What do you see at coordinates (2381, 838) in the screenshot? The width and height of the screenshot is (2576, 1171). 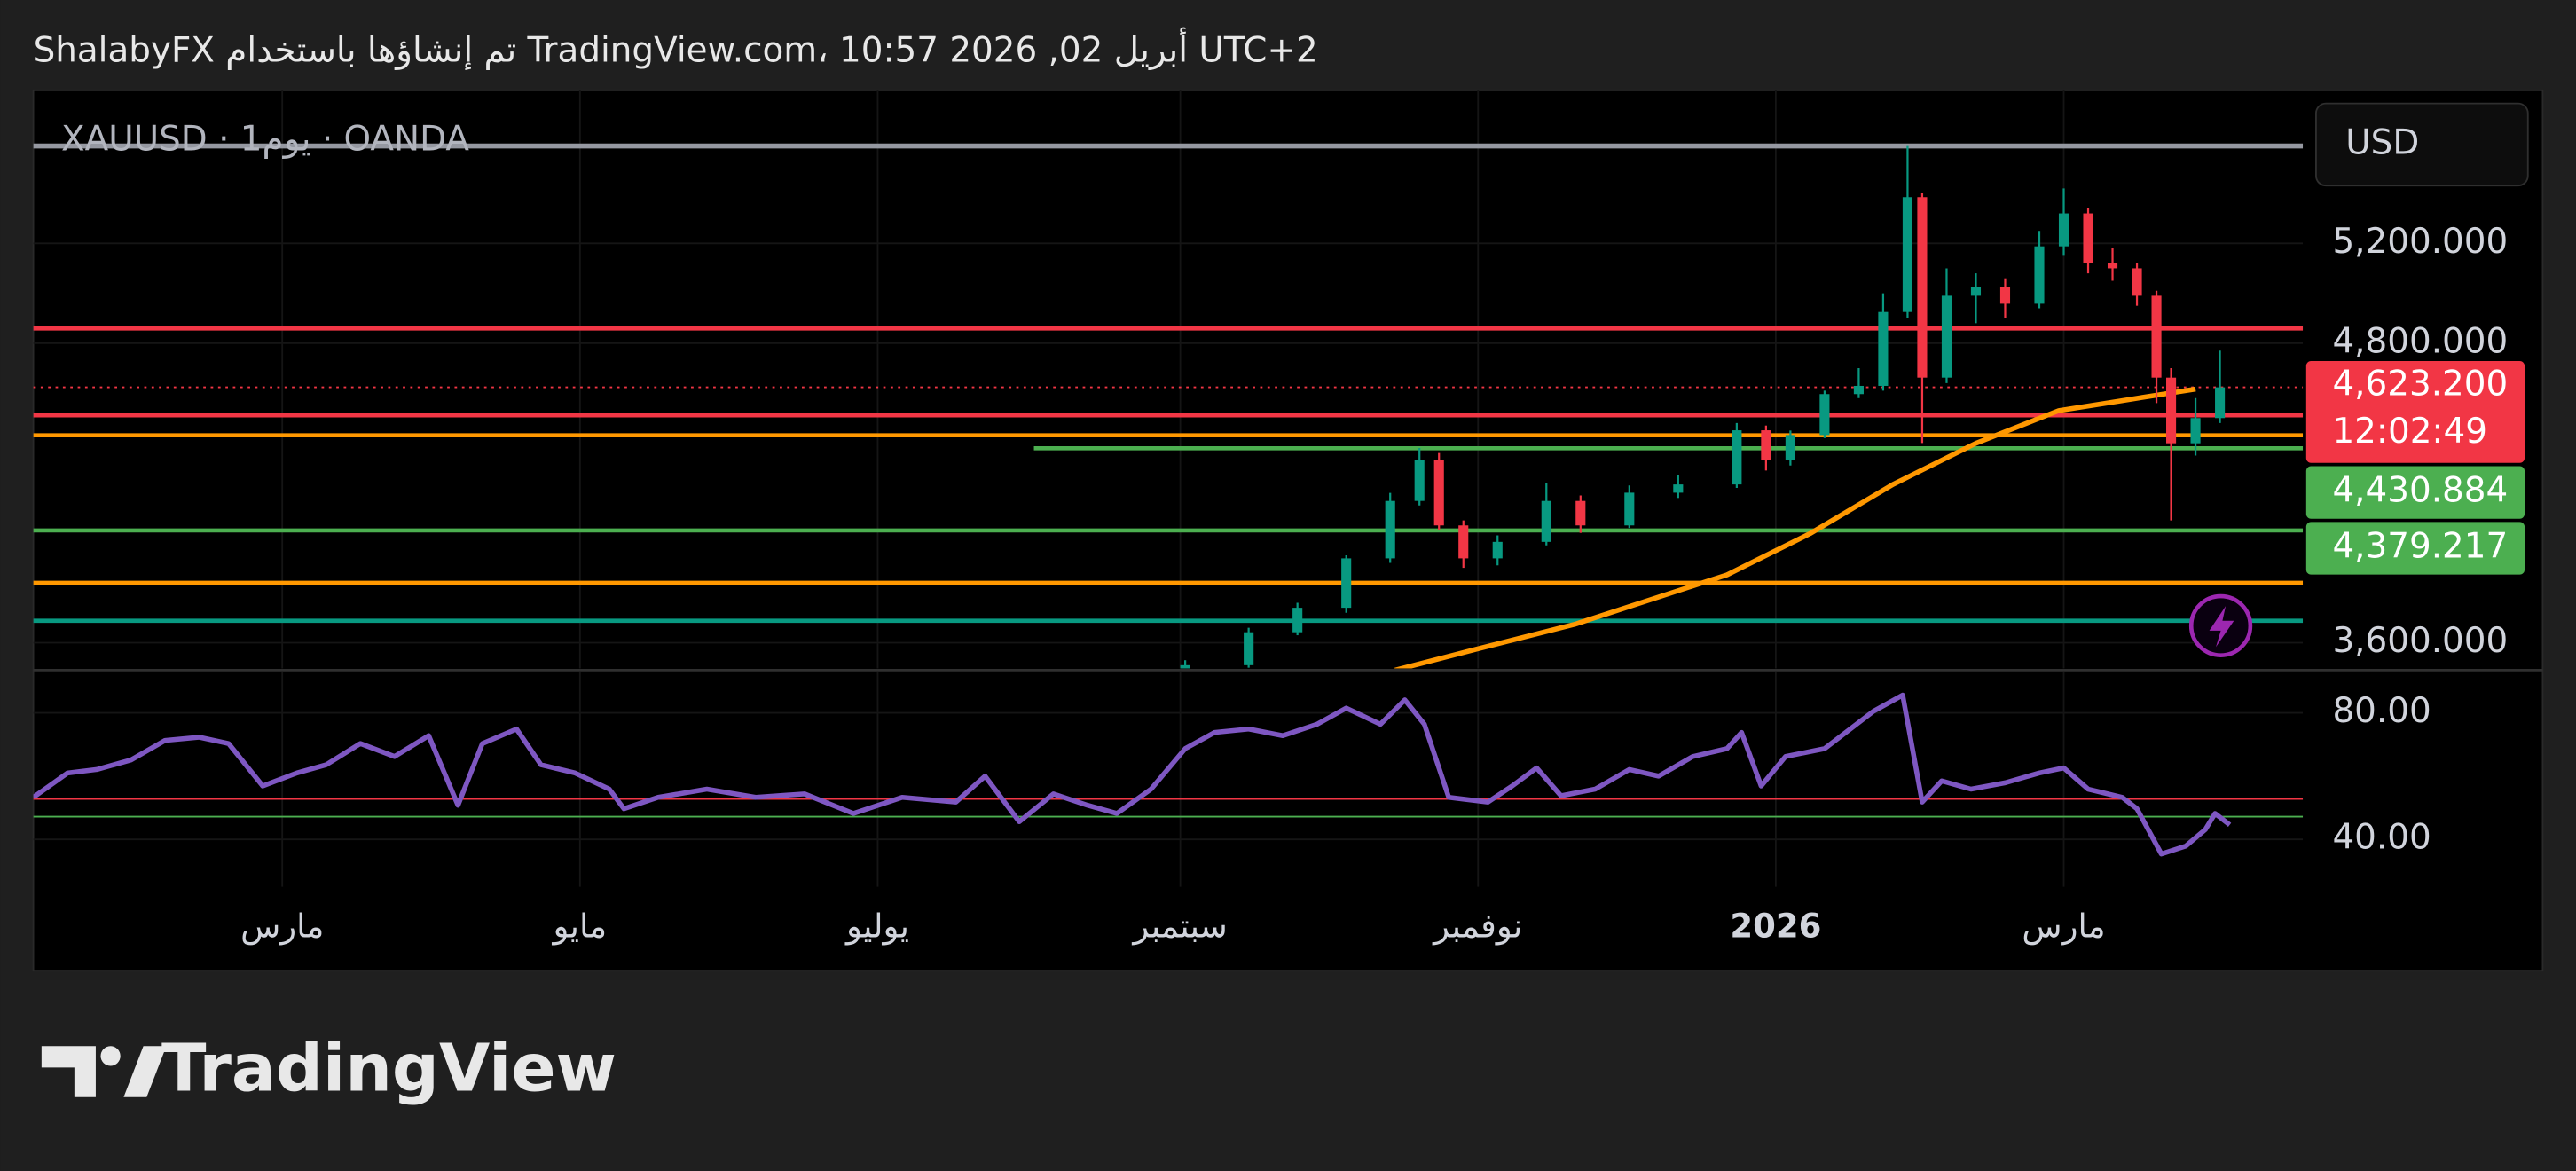 I see `rsi-tick-label: 40.00` at bounding box center [2381, 838].